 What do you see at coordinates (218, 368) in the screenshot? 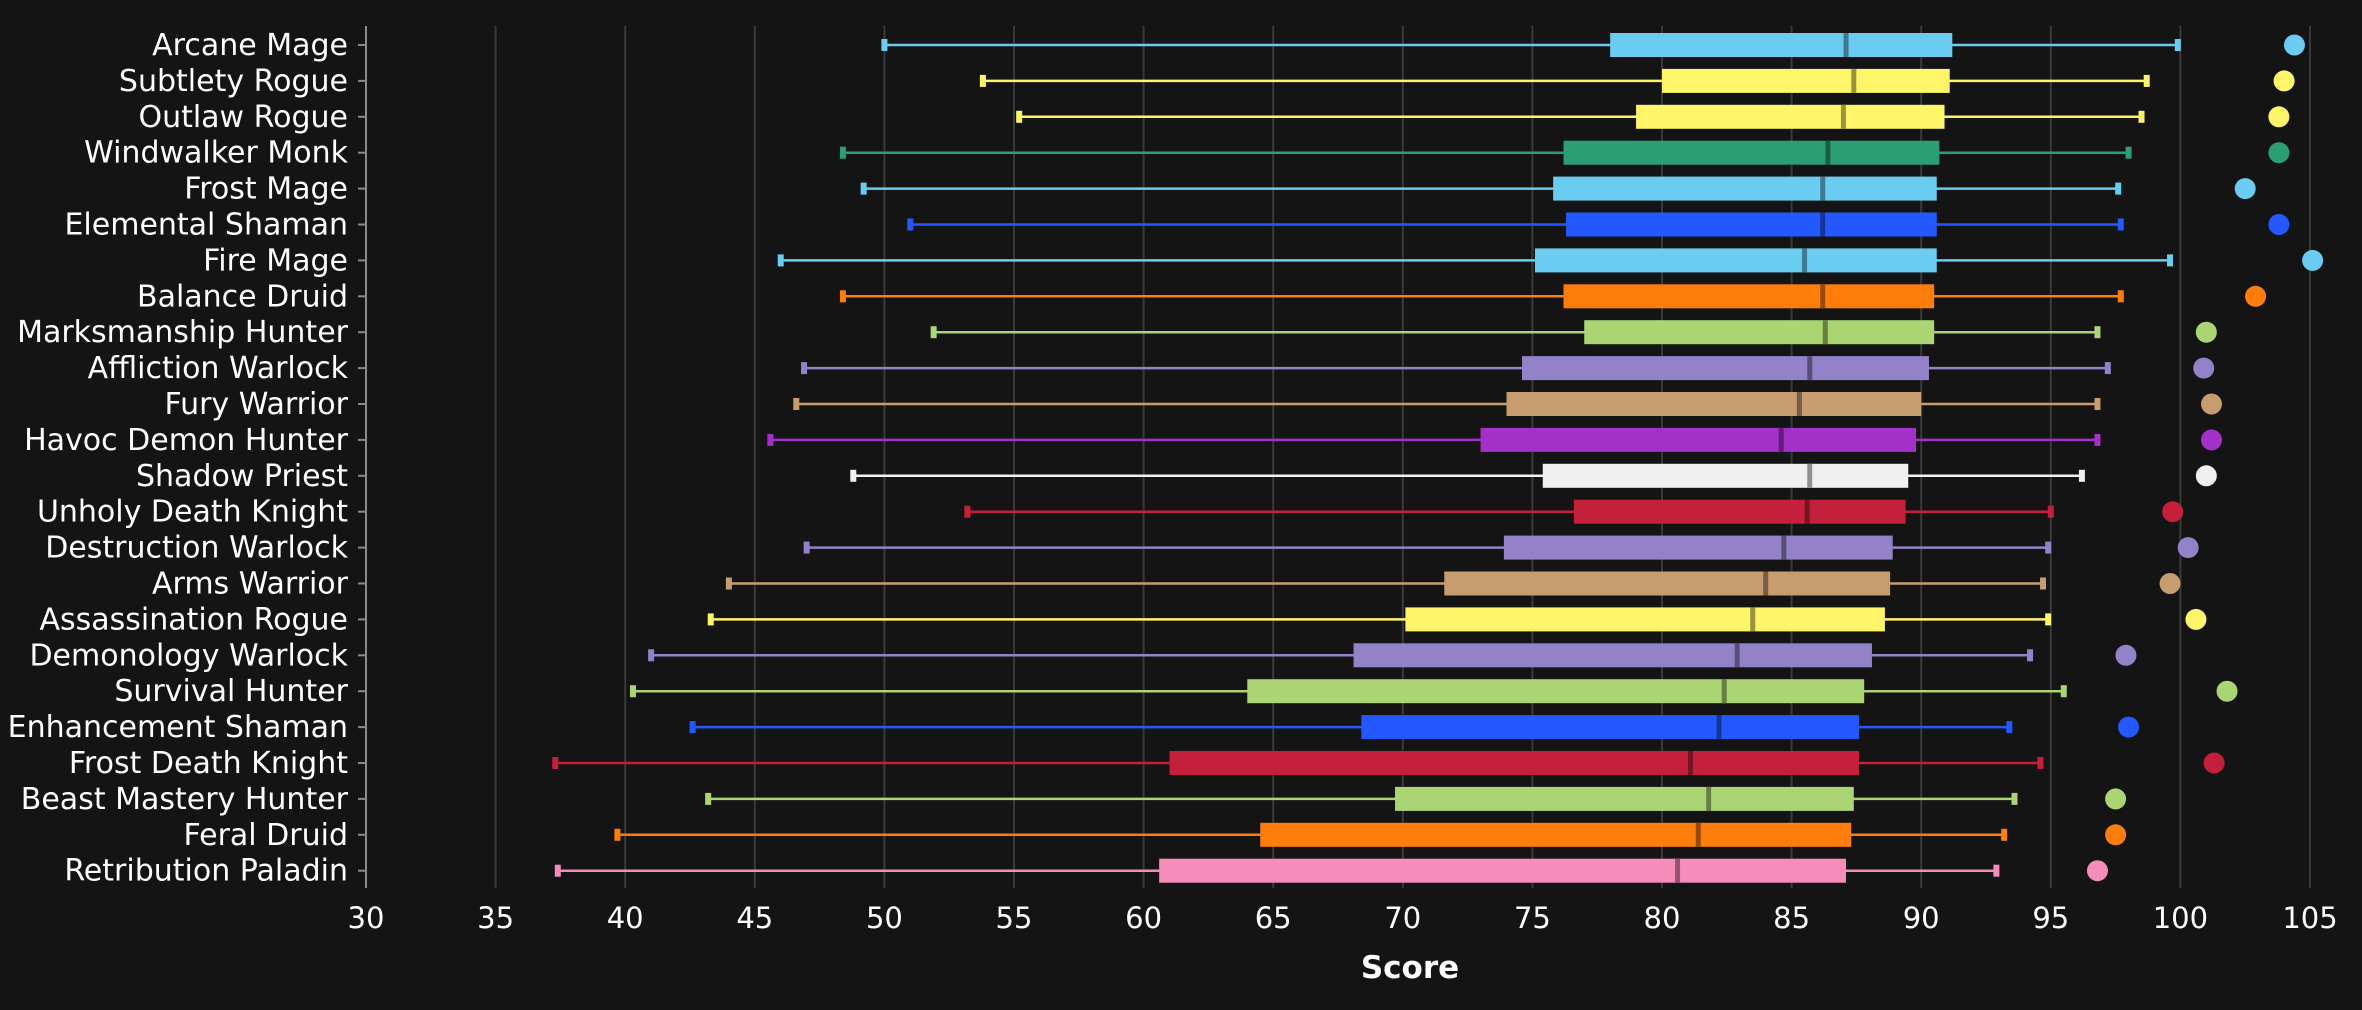
I see `category-label: Affliction Warlock` at bounding box center [218, 368].